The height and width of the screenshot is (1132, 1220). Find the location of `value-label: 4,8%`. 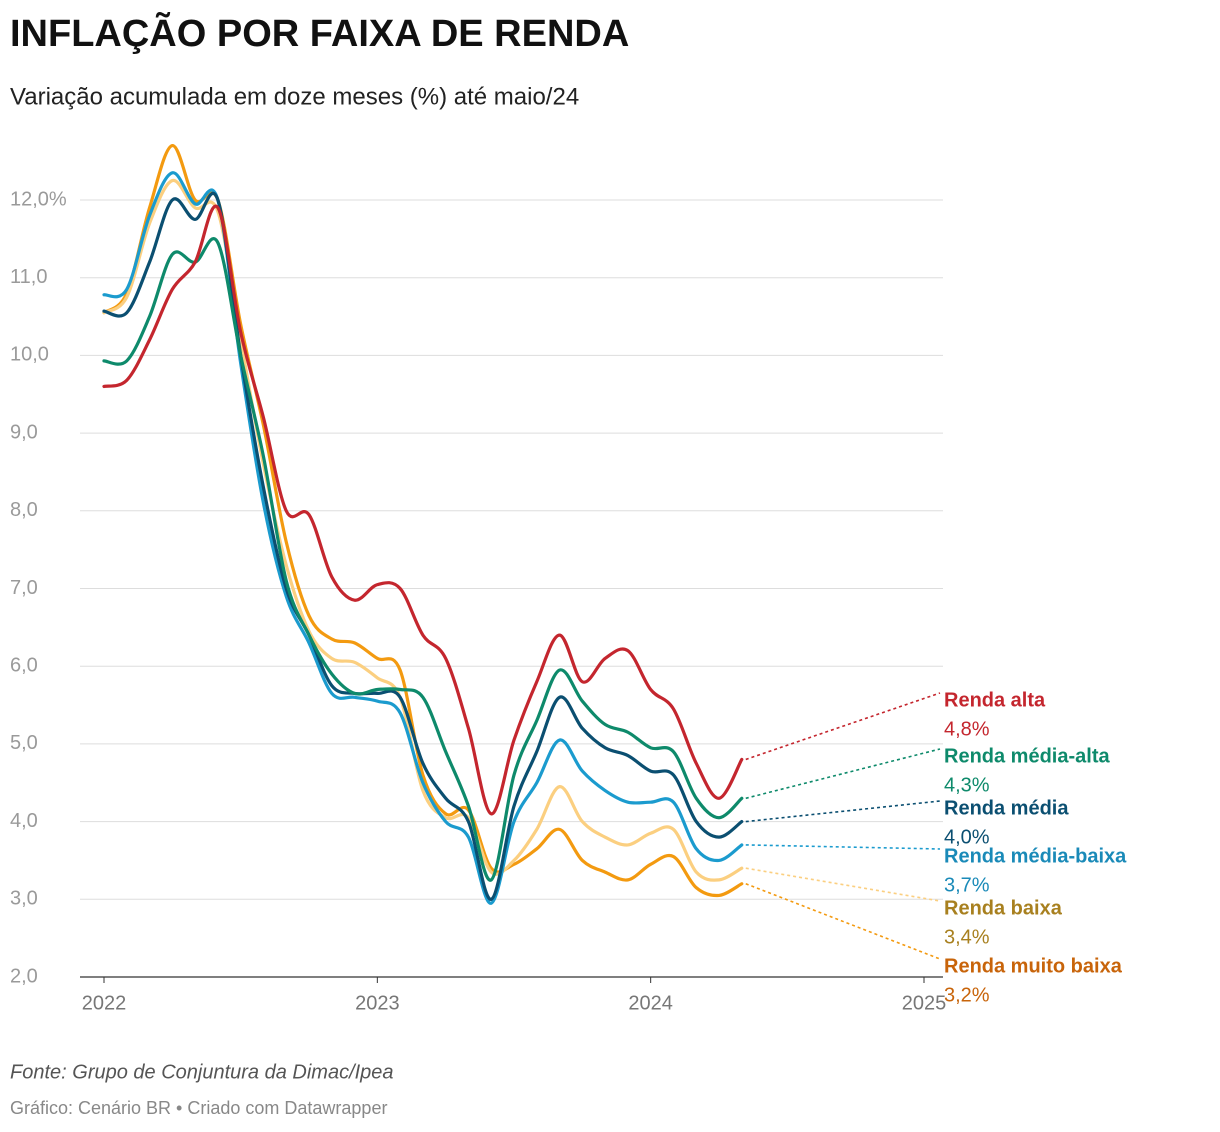

value-label: 4,8% is located at coordinates (967, 729).